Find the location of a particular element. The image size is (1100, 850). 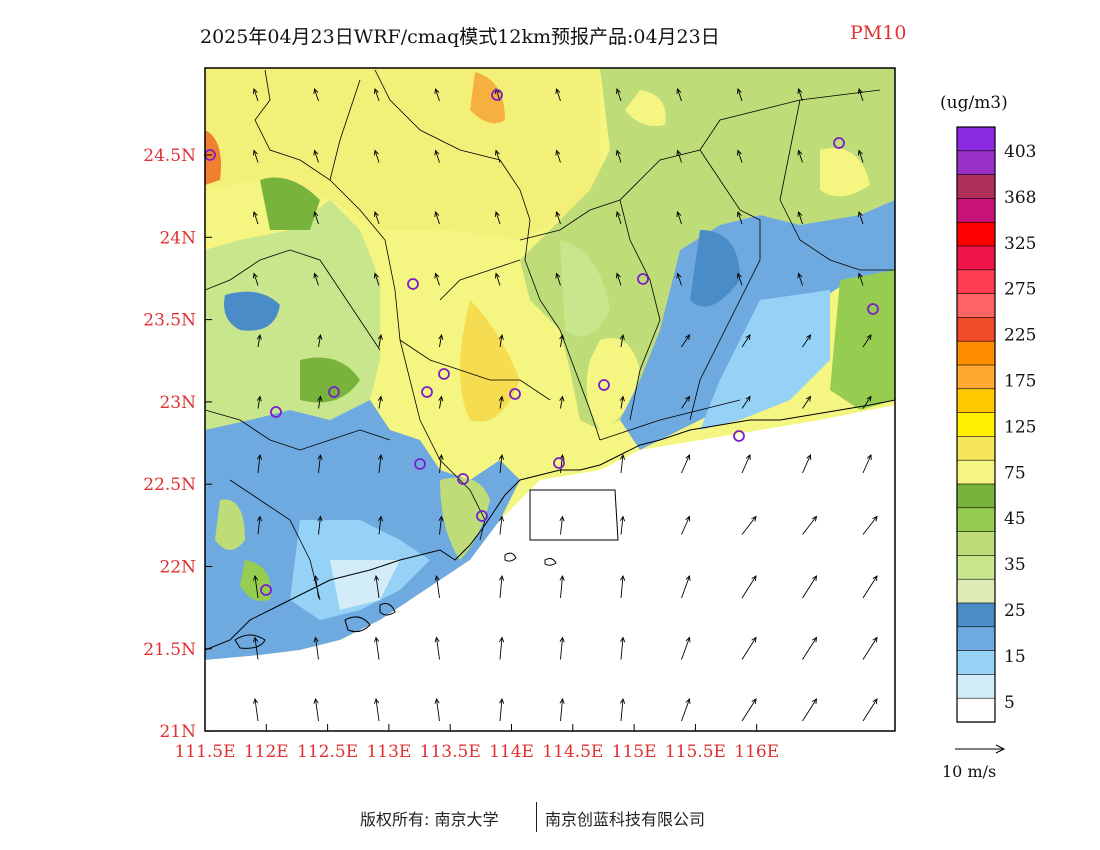

wind-reference: 10 m/s is located at coordinates (974, 762).